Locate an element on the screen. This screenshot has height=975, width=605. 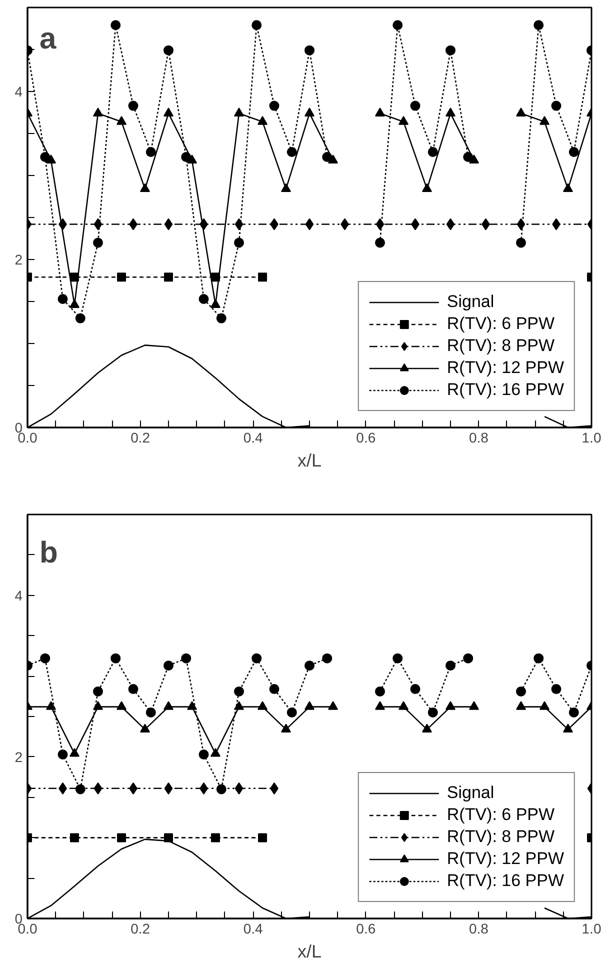
annotation: b is located at coordinates (49, 553).